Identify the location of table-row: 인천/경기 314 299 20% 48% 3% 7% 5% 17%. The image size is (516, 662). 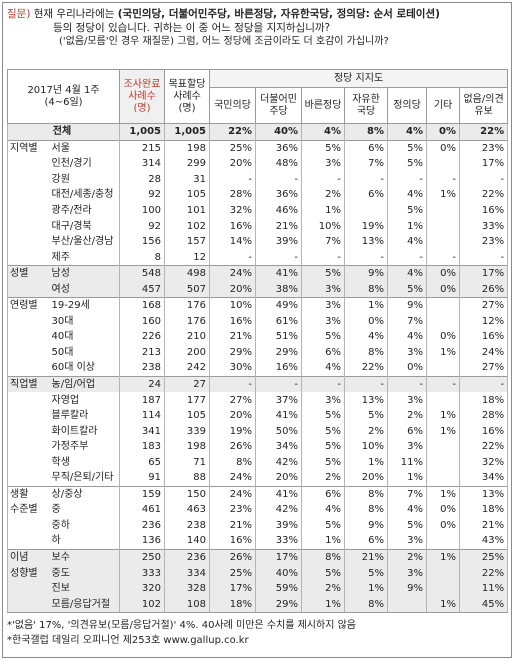
(258, 164).